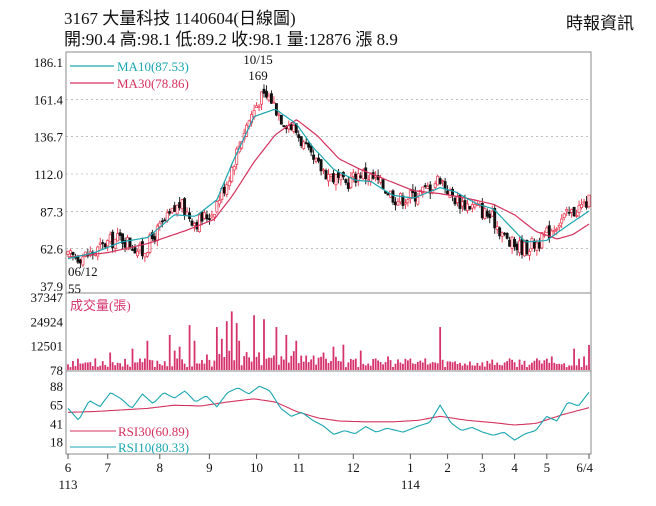  Describe the element at coordinates (482, 467) in the screenshot. I see `x-tick-label: 3` at that location.